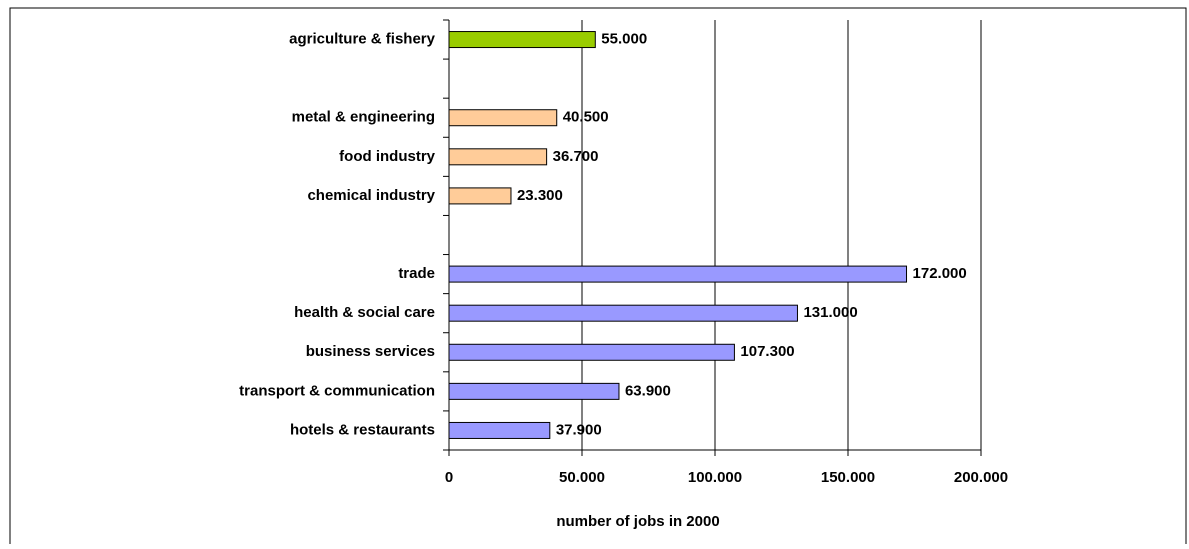  I want to click on x-axis-label: number of jobs in 2000, so click(637, 521).